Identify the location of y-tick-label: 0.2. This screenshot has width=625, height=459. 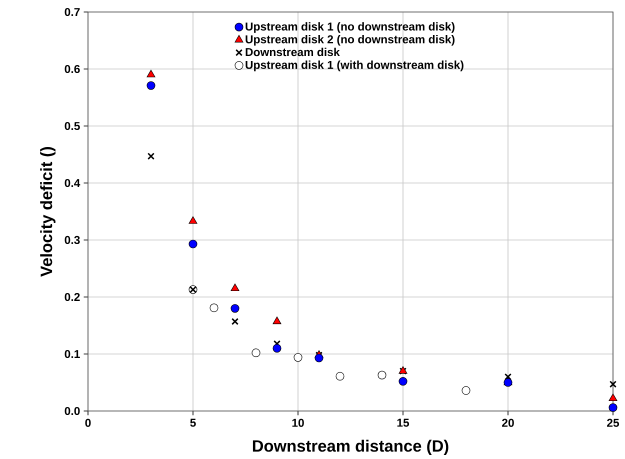
(72, 297).